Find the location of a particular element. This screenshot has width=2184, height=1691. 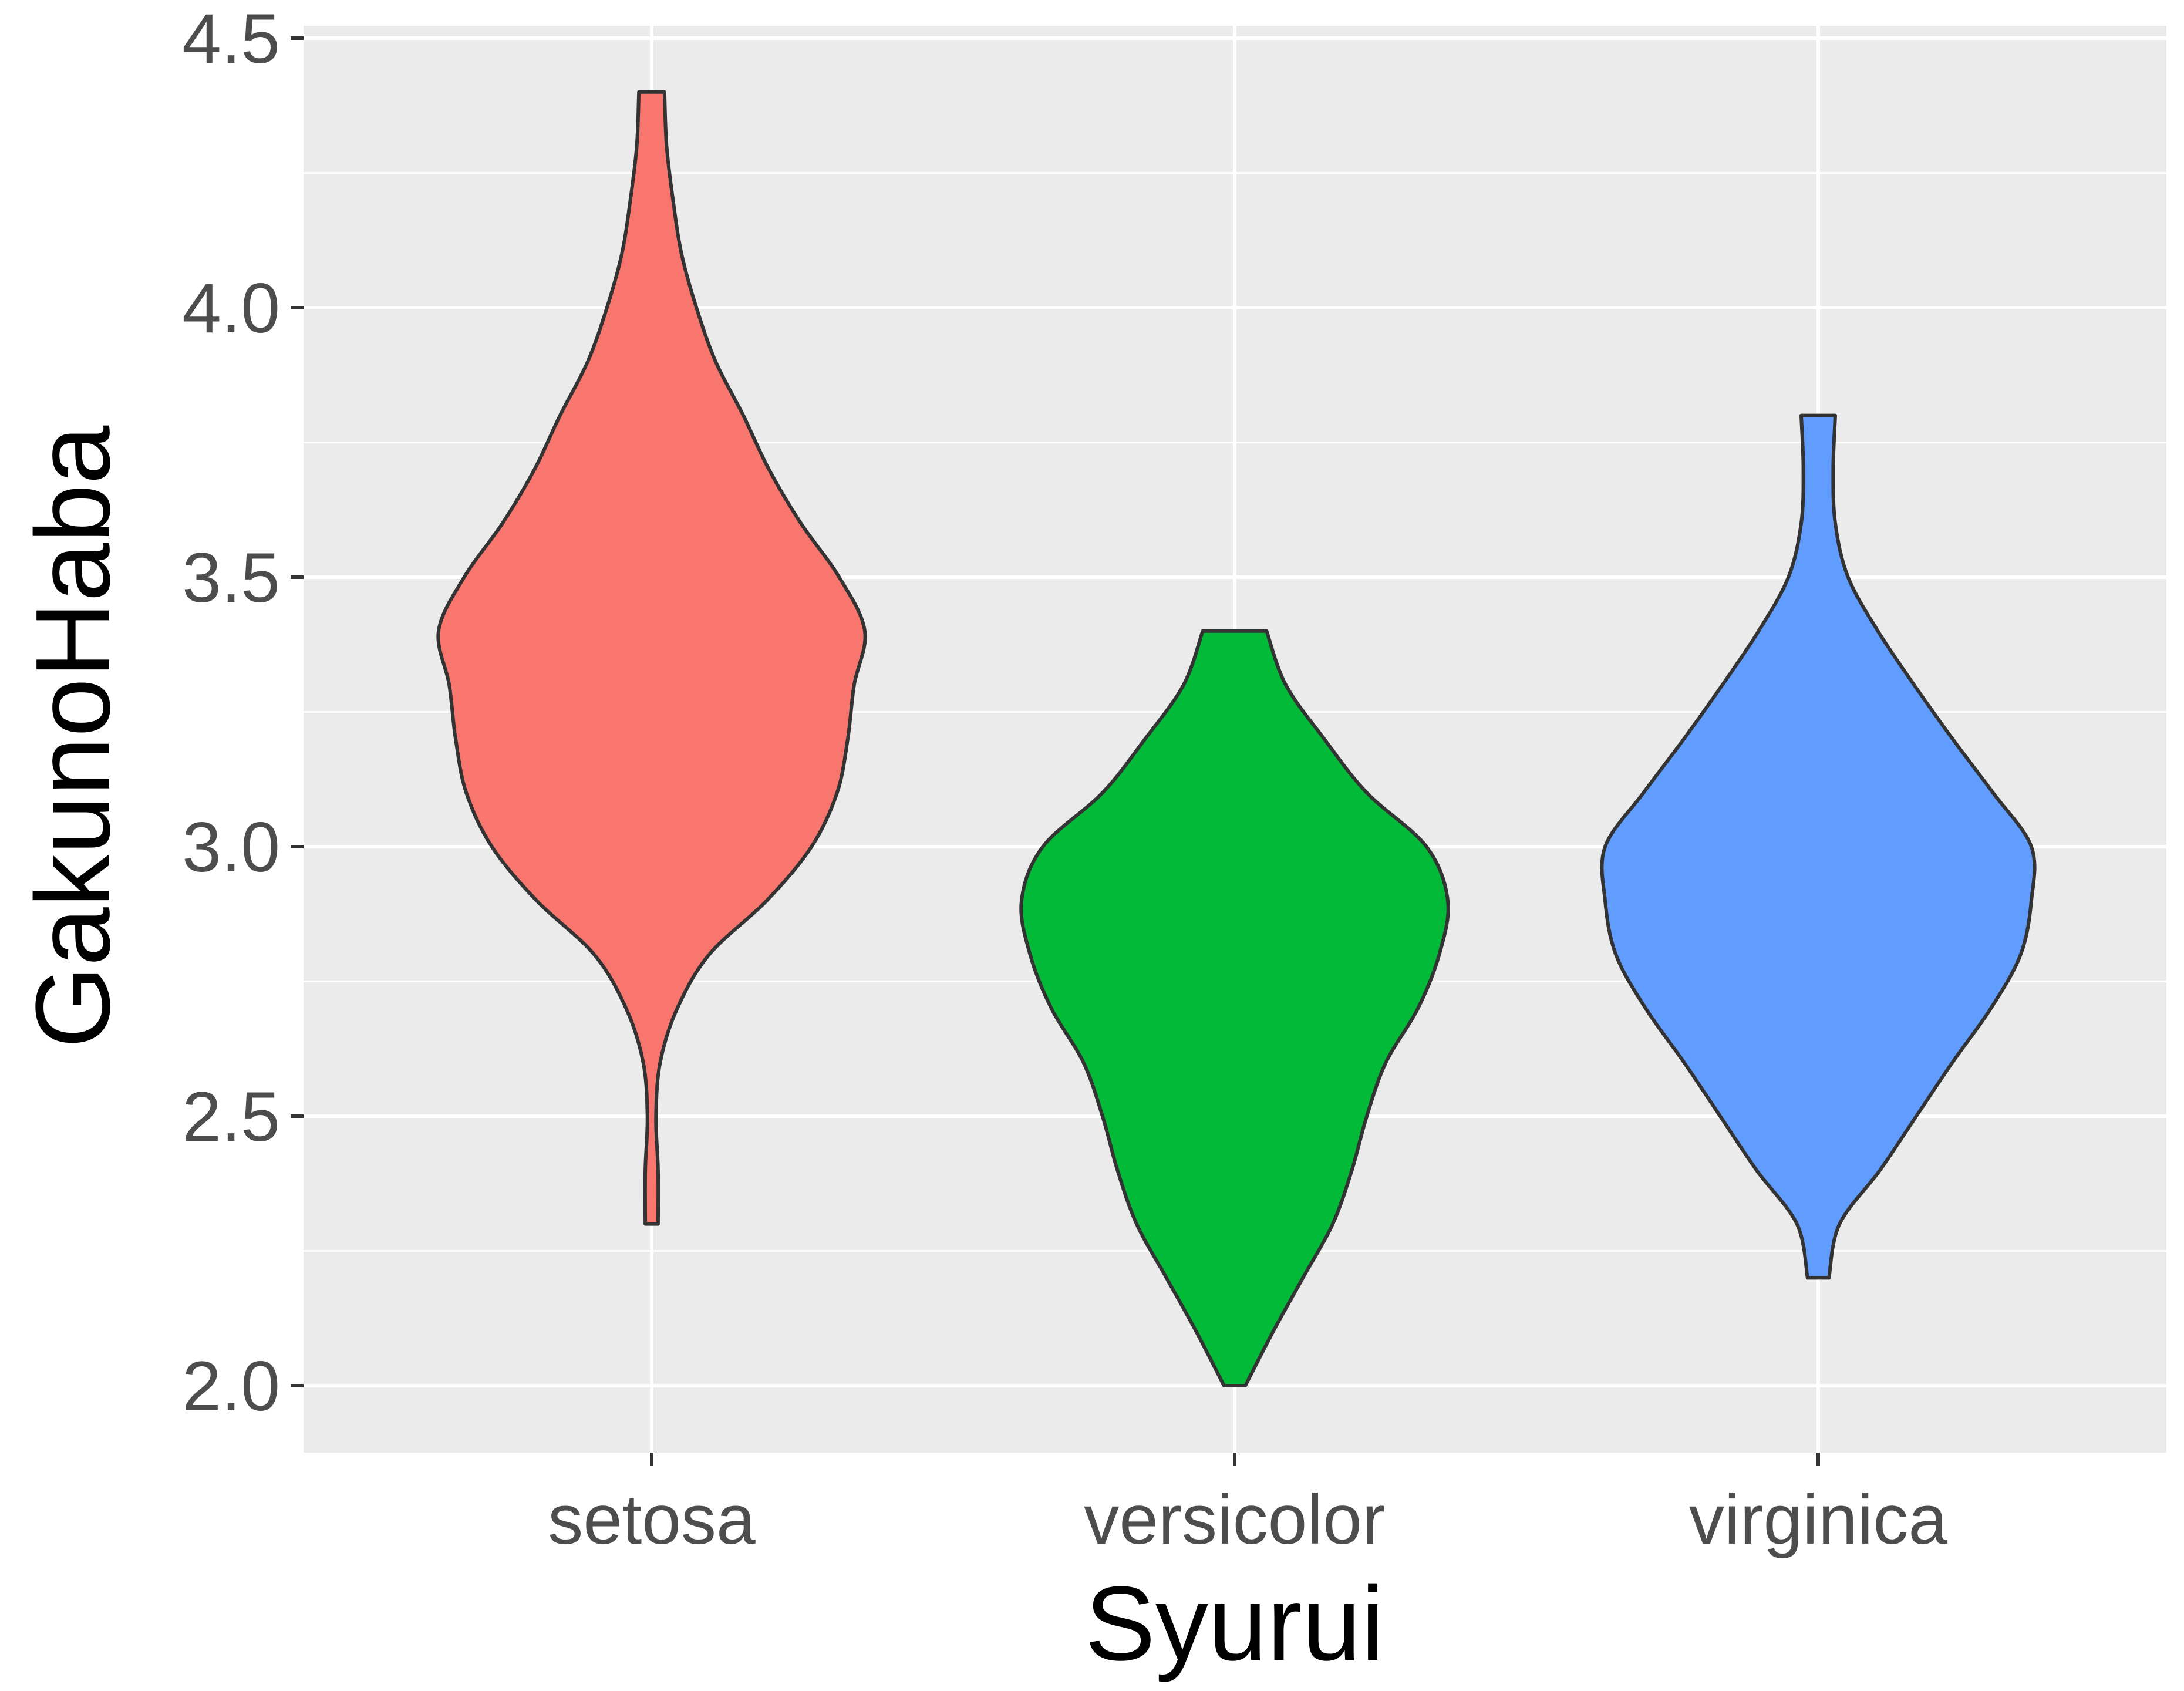

y-tick-label: 4.5 is located at coordinates (231, 39).